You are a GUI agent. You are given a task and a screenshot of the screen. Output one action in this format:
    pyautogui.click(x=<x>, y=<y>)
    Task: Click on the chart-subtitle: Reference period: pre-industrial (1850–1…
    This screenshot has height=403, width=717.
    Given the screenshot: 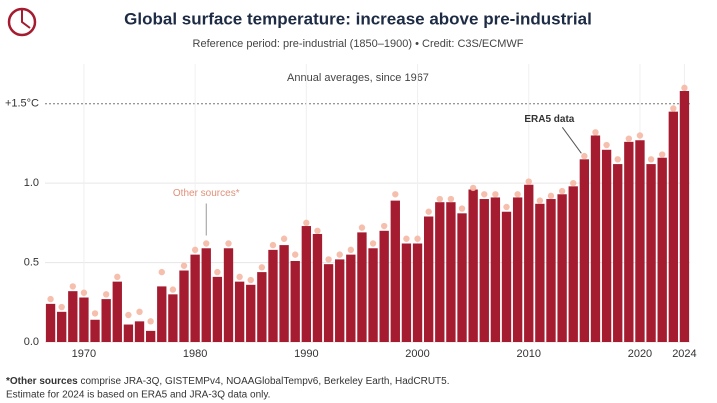 What is the action you would take?
    pyautogui.click(x=358, y=44)
    